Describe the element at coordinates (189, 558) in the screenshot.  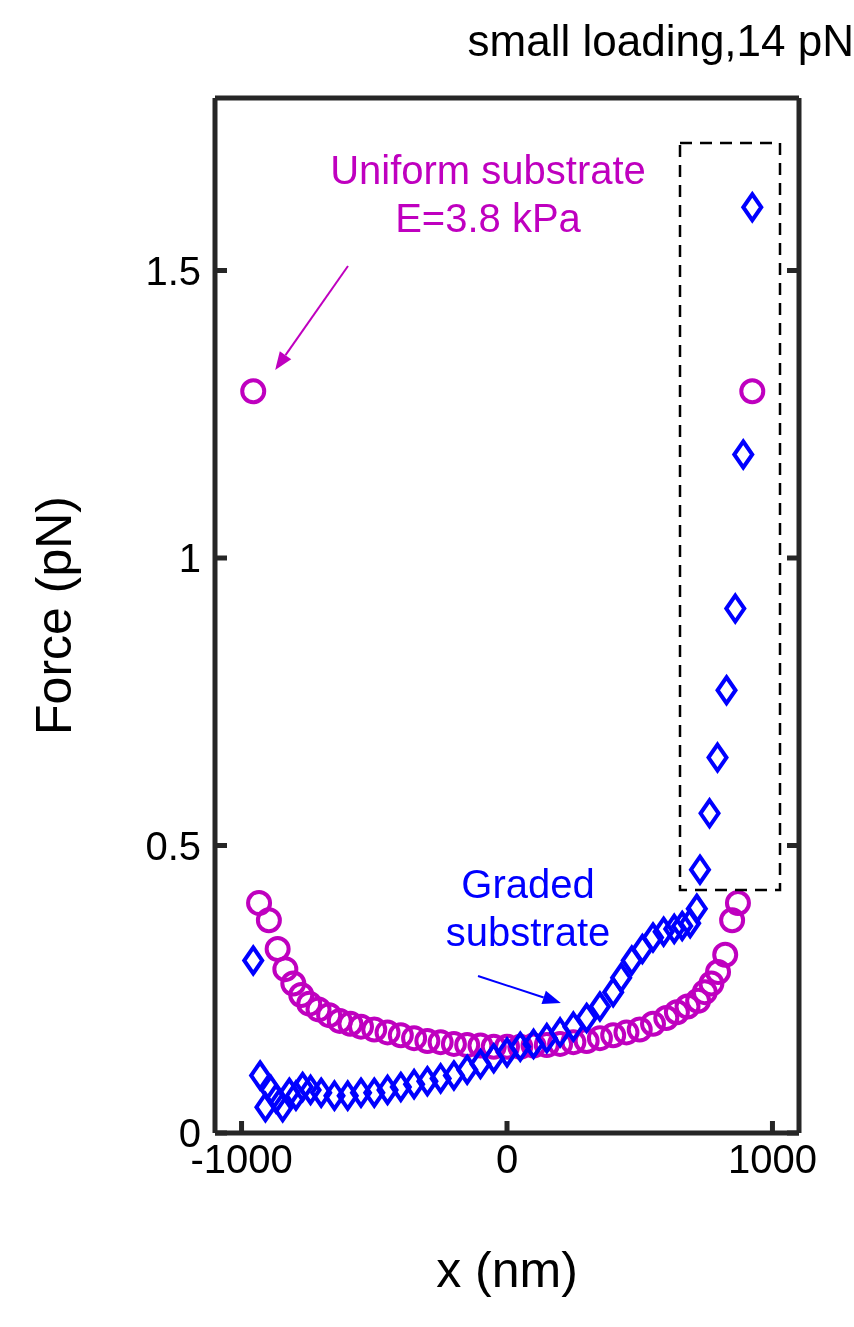
I see `y-tick-label: 1` at that location.